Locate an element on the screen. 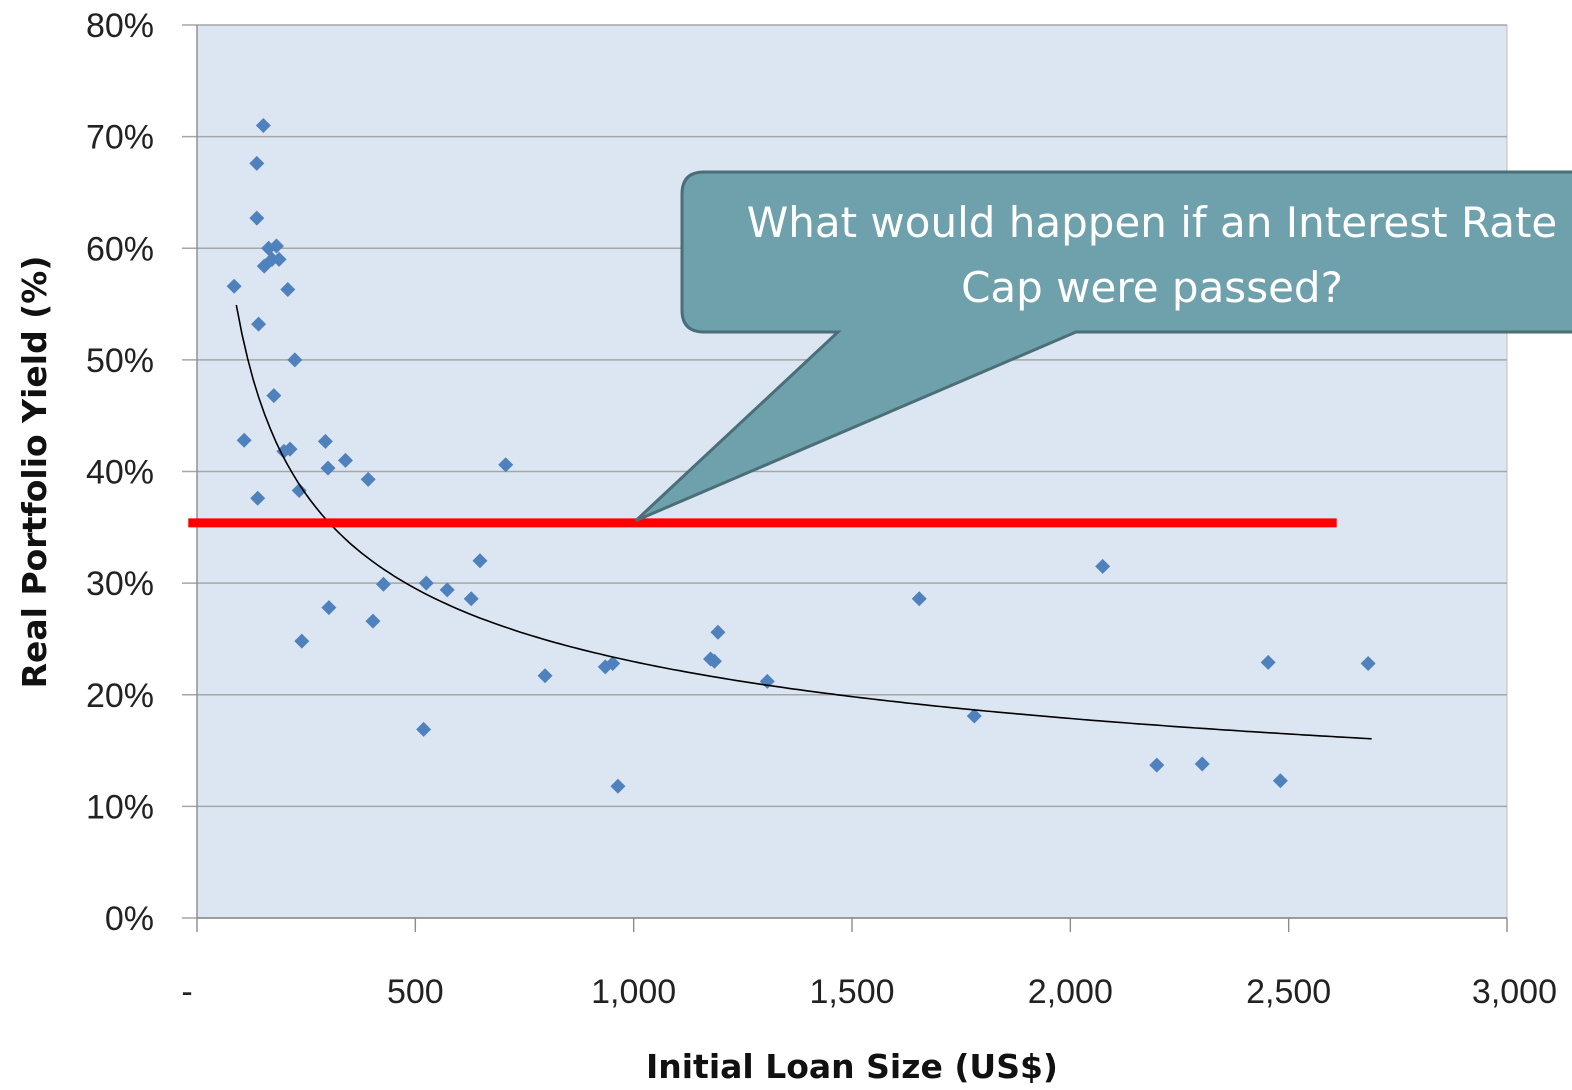 This screenshot has height=1090, width=1572. y-axis-ticks: 0% 10% 20% 30% 40% 50% 60% 70% 80% is located at coordinates (120, 472).